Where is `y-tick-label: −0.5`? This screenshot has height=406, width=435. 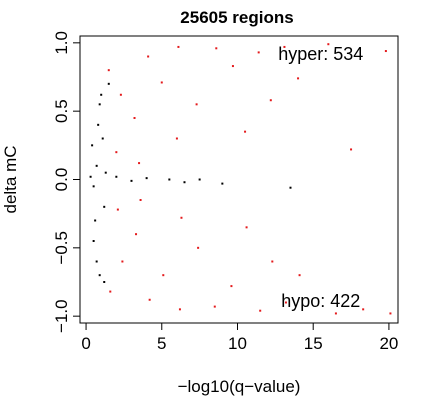
y-tick-label: −0.5 is located at coordinates (61, 248).